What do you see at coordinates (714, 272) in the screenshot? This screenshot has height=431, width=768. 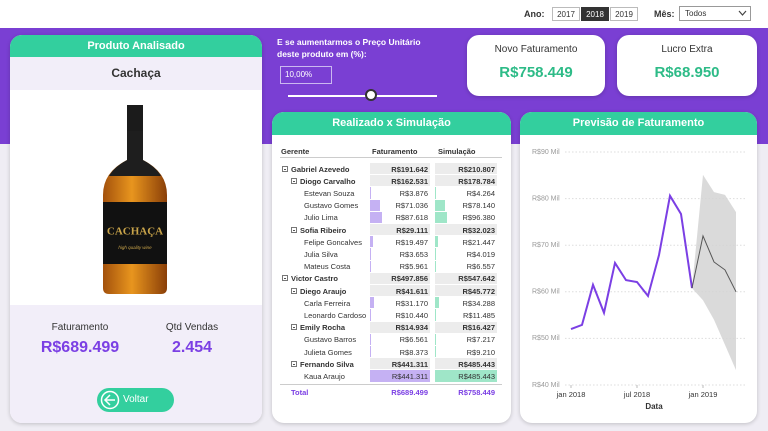 I see `forecast-band` at bounding box center [714, 272].